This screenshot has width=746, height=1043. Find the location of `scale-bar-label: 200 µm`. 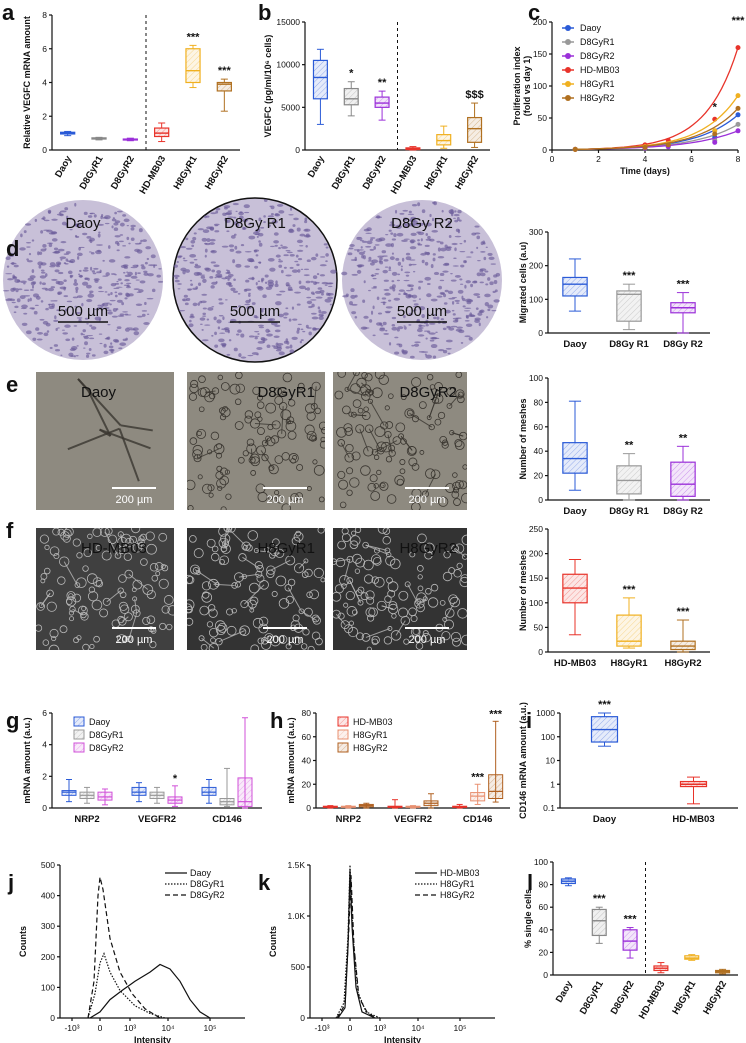

scale-bar-label: 200 µm is located at coordinates (285, 640).